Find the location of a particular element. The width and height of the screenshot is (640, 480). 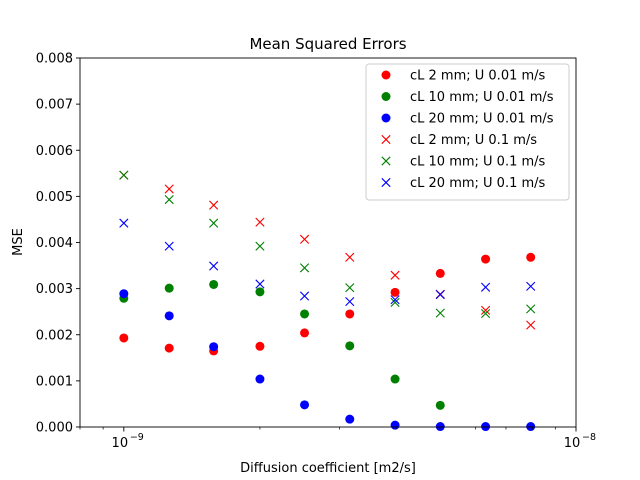

legend-item: cL 10 mm; U 0.01 m/s is located at coordinates (467, 97).